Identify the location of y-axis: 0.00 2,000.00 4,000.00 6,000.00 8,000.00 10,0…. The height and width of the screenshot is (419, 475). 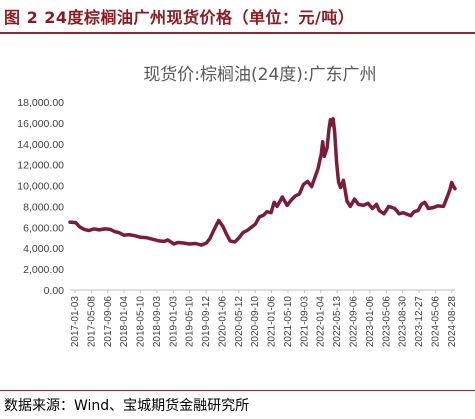
(40, 197).